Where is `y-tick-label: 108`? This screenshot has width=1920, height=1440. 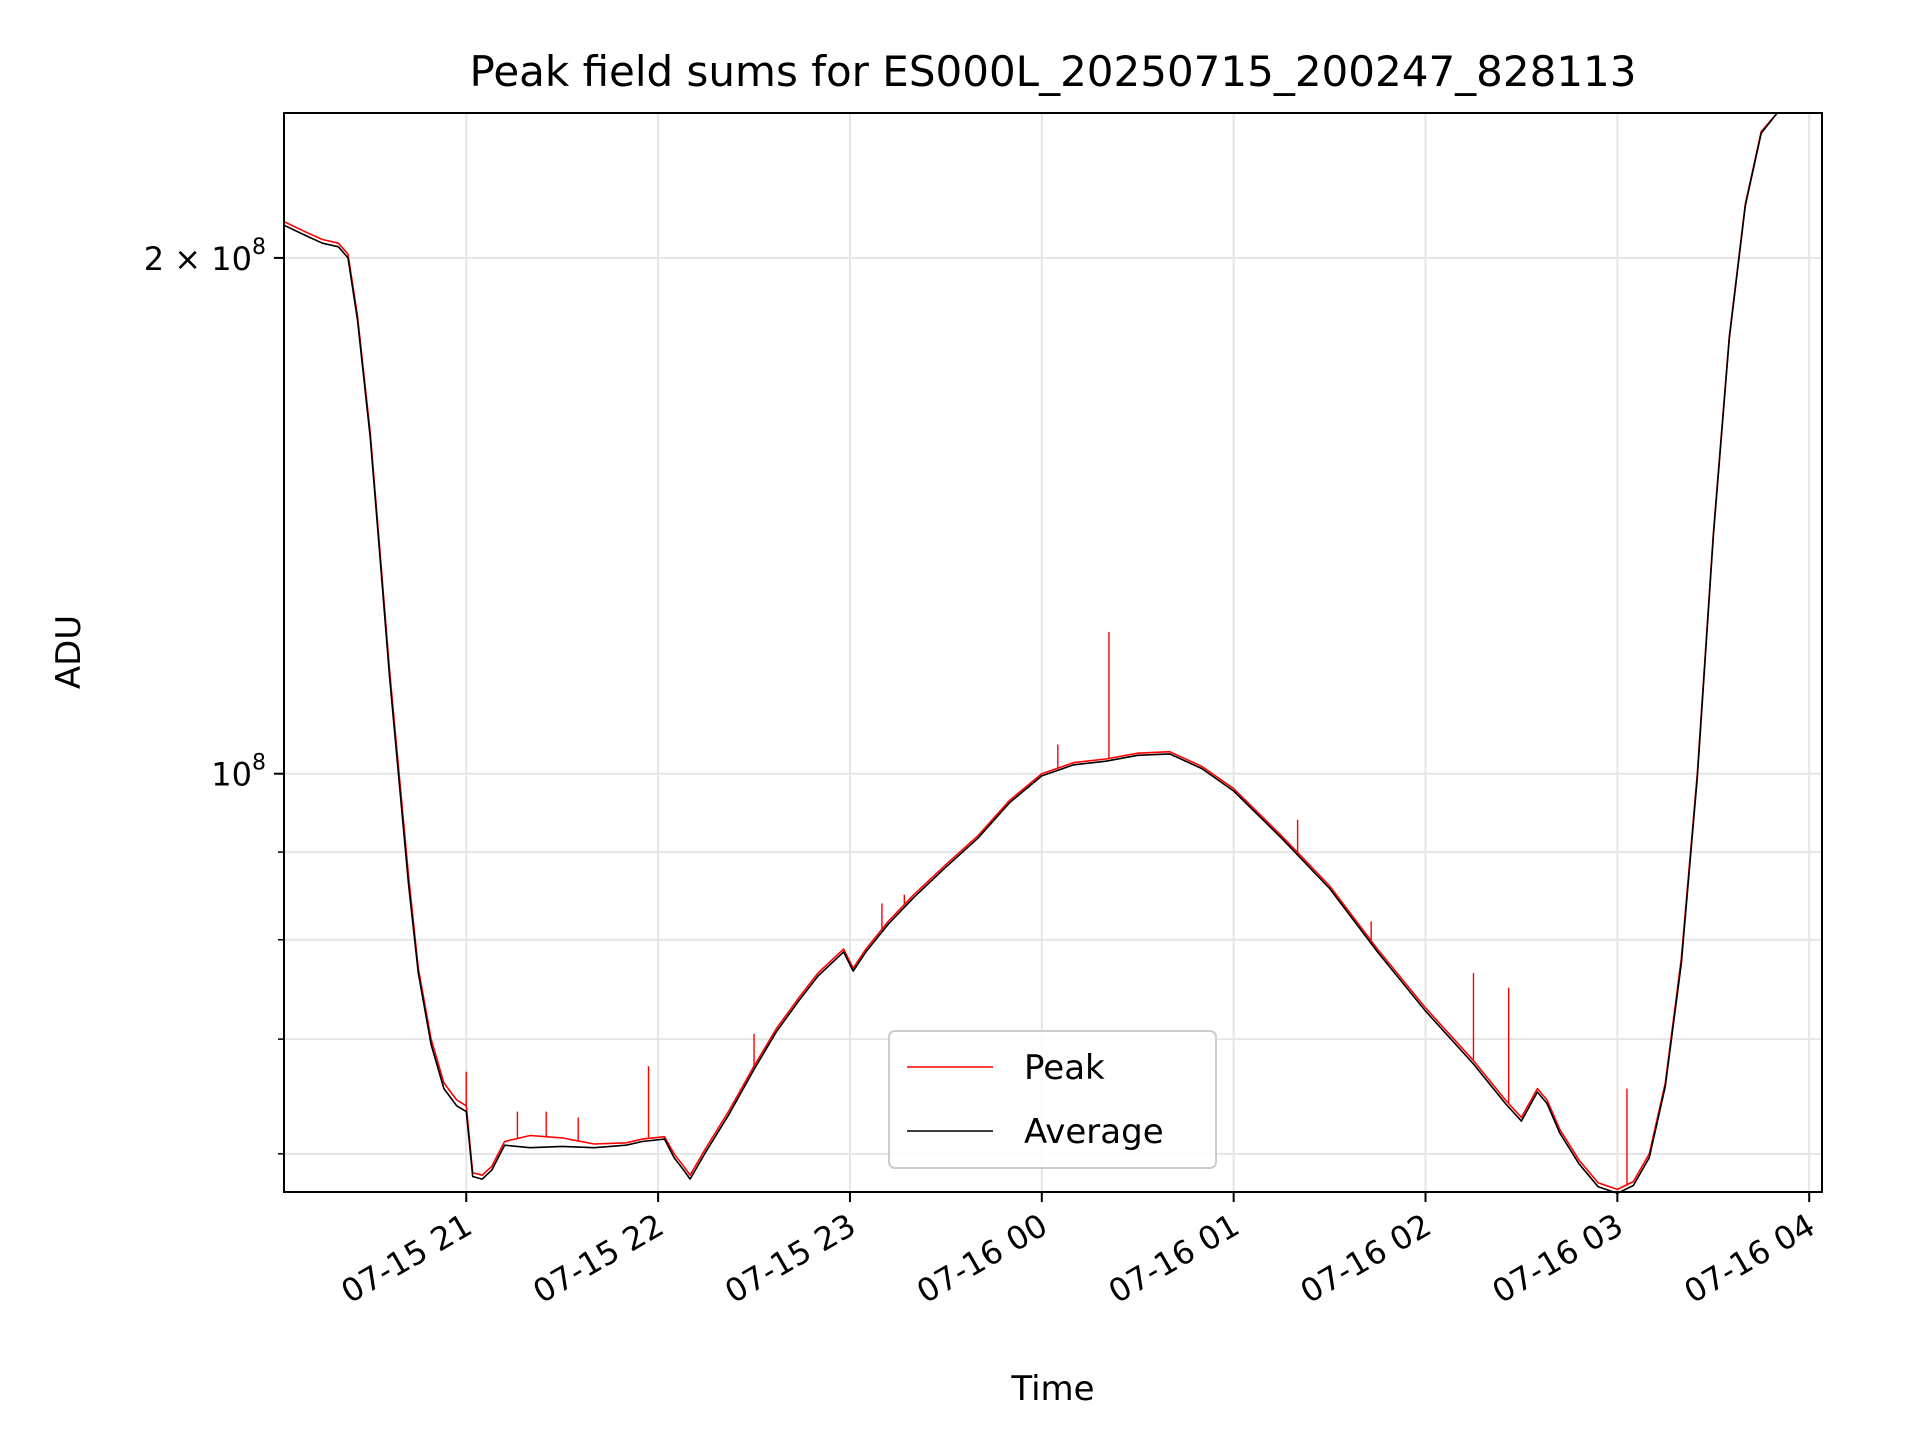 y-tick-label: 108 is located at coordinates (238, 772).